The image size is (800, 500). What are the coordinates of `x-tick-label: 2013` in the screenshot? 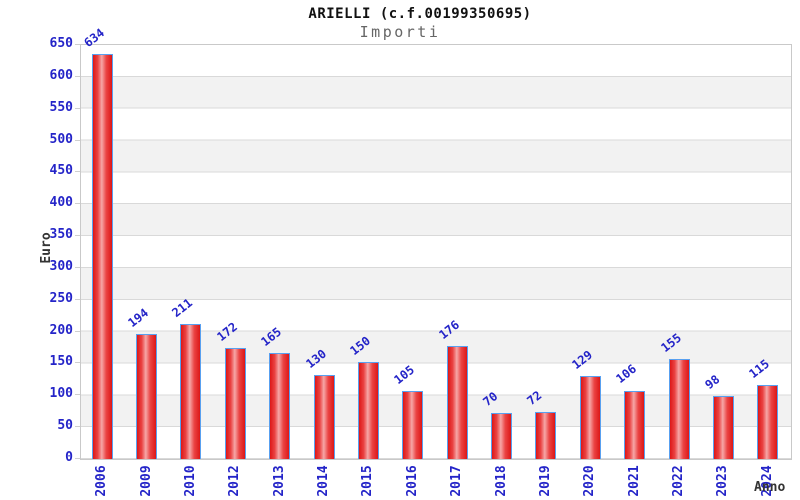 It's located at (279, 481).